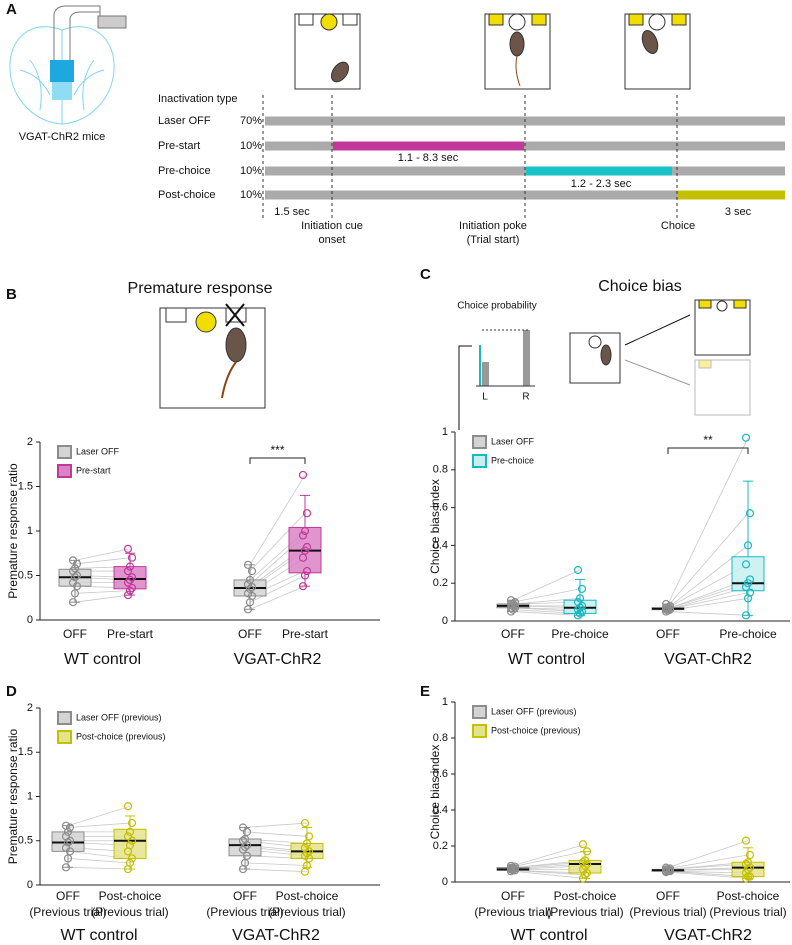  Describe the element at coordinates (580, 634) in the screenshot. I see `x-tick-label: Pre-choice` at that location.